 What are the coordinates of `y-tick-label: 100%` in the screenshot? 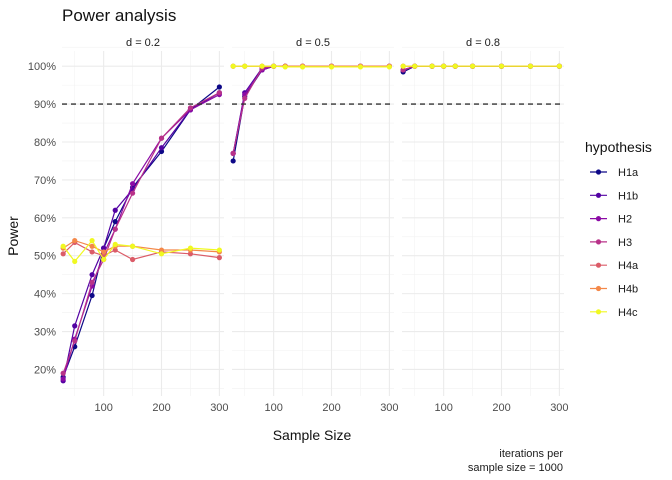 It's located at (42, 67).